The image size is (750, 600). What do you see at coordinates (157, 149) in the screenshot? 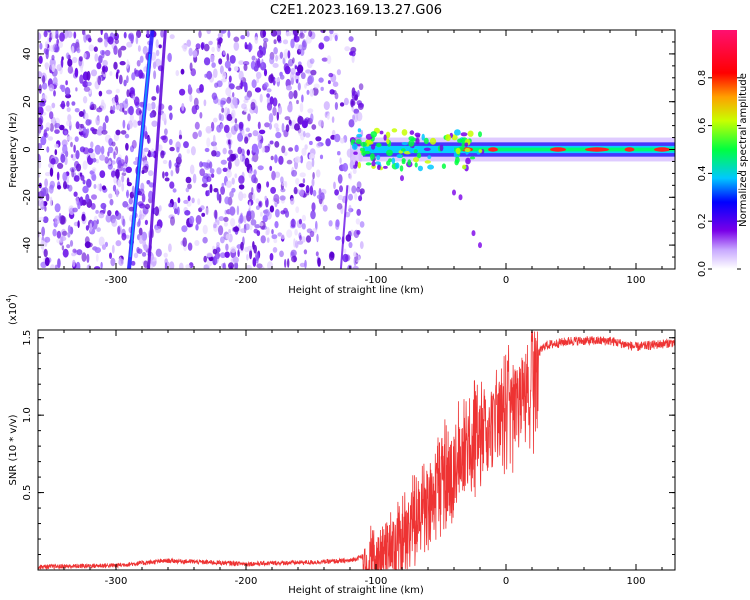
I see `spectrogram-secondary-line` at bounding box center [157, 149].